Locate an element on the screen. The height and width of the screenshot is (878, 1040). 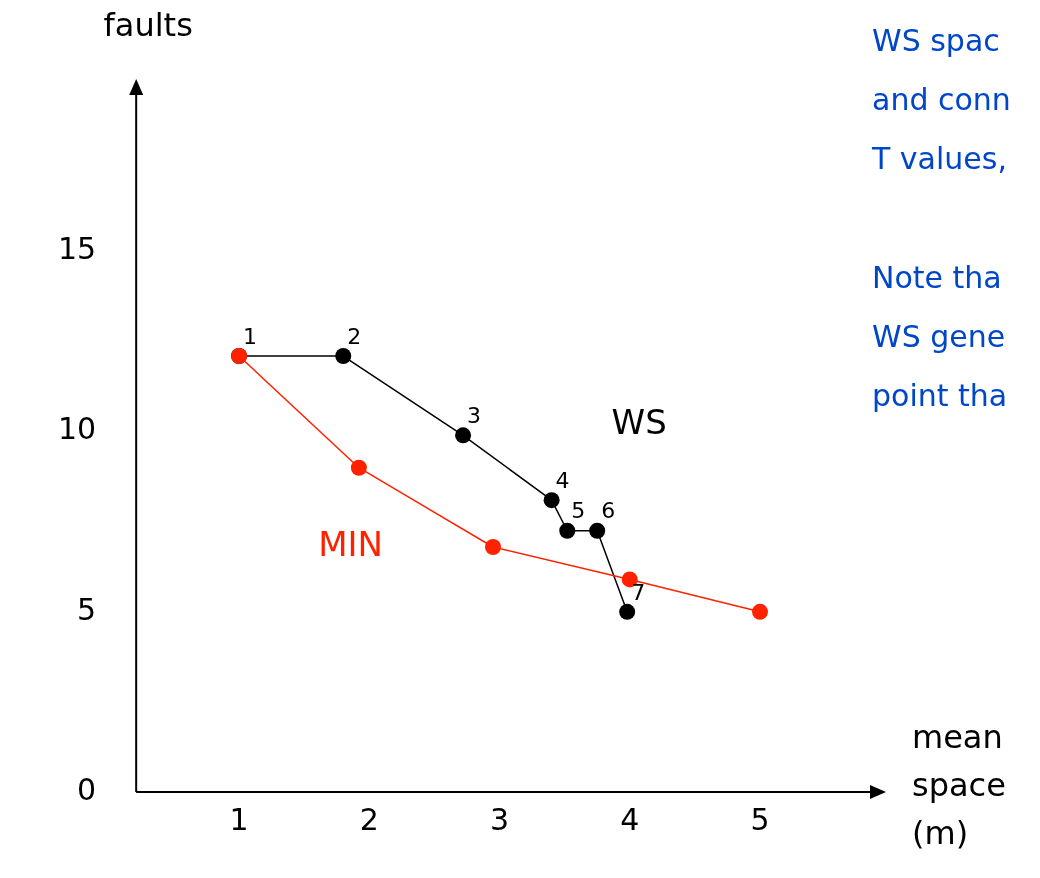
text: WS is located at coordinates (639, 421).